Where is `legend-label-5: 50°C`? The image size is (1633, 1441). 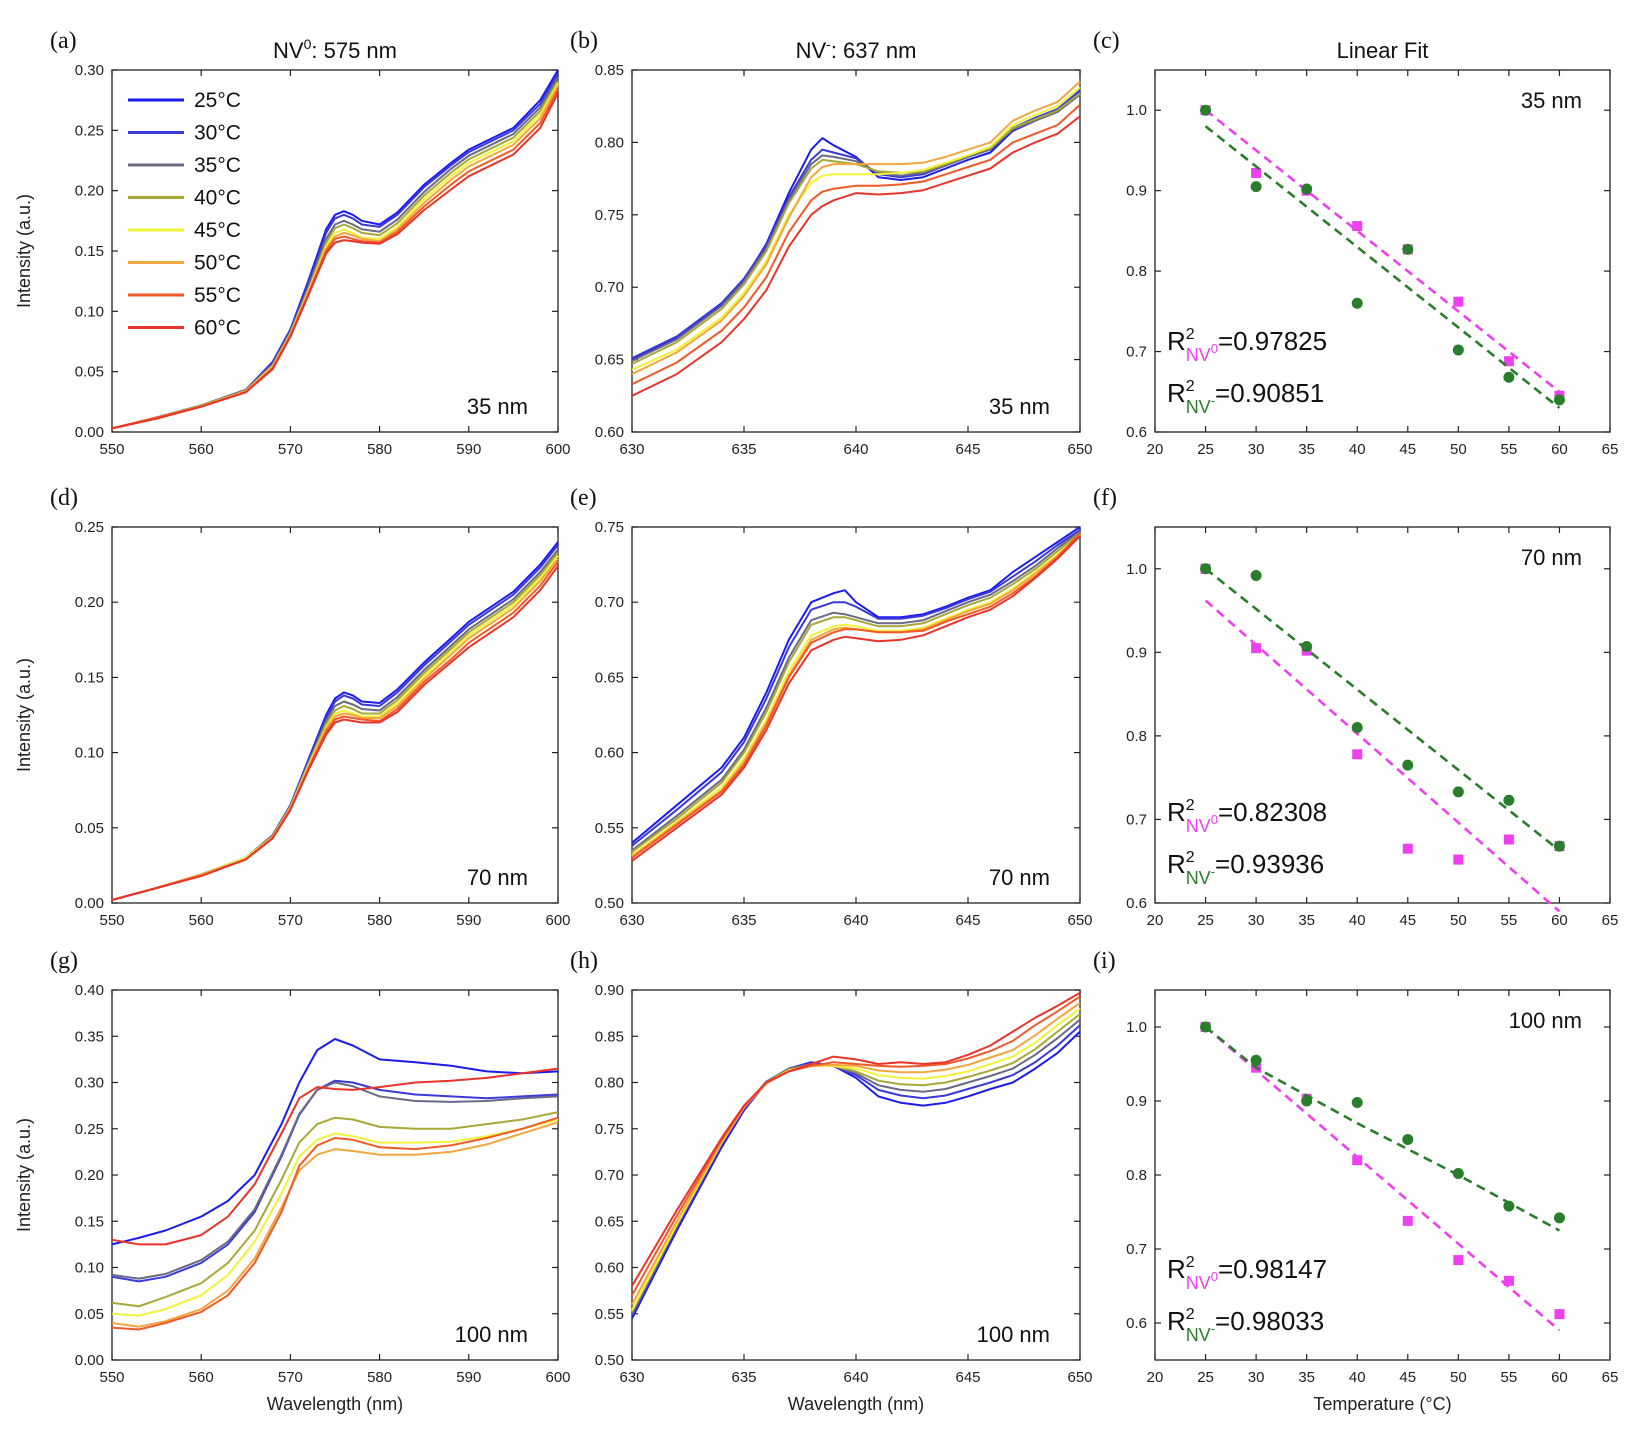
legend-label-5: 50°C is located at coordinates (217, 263).